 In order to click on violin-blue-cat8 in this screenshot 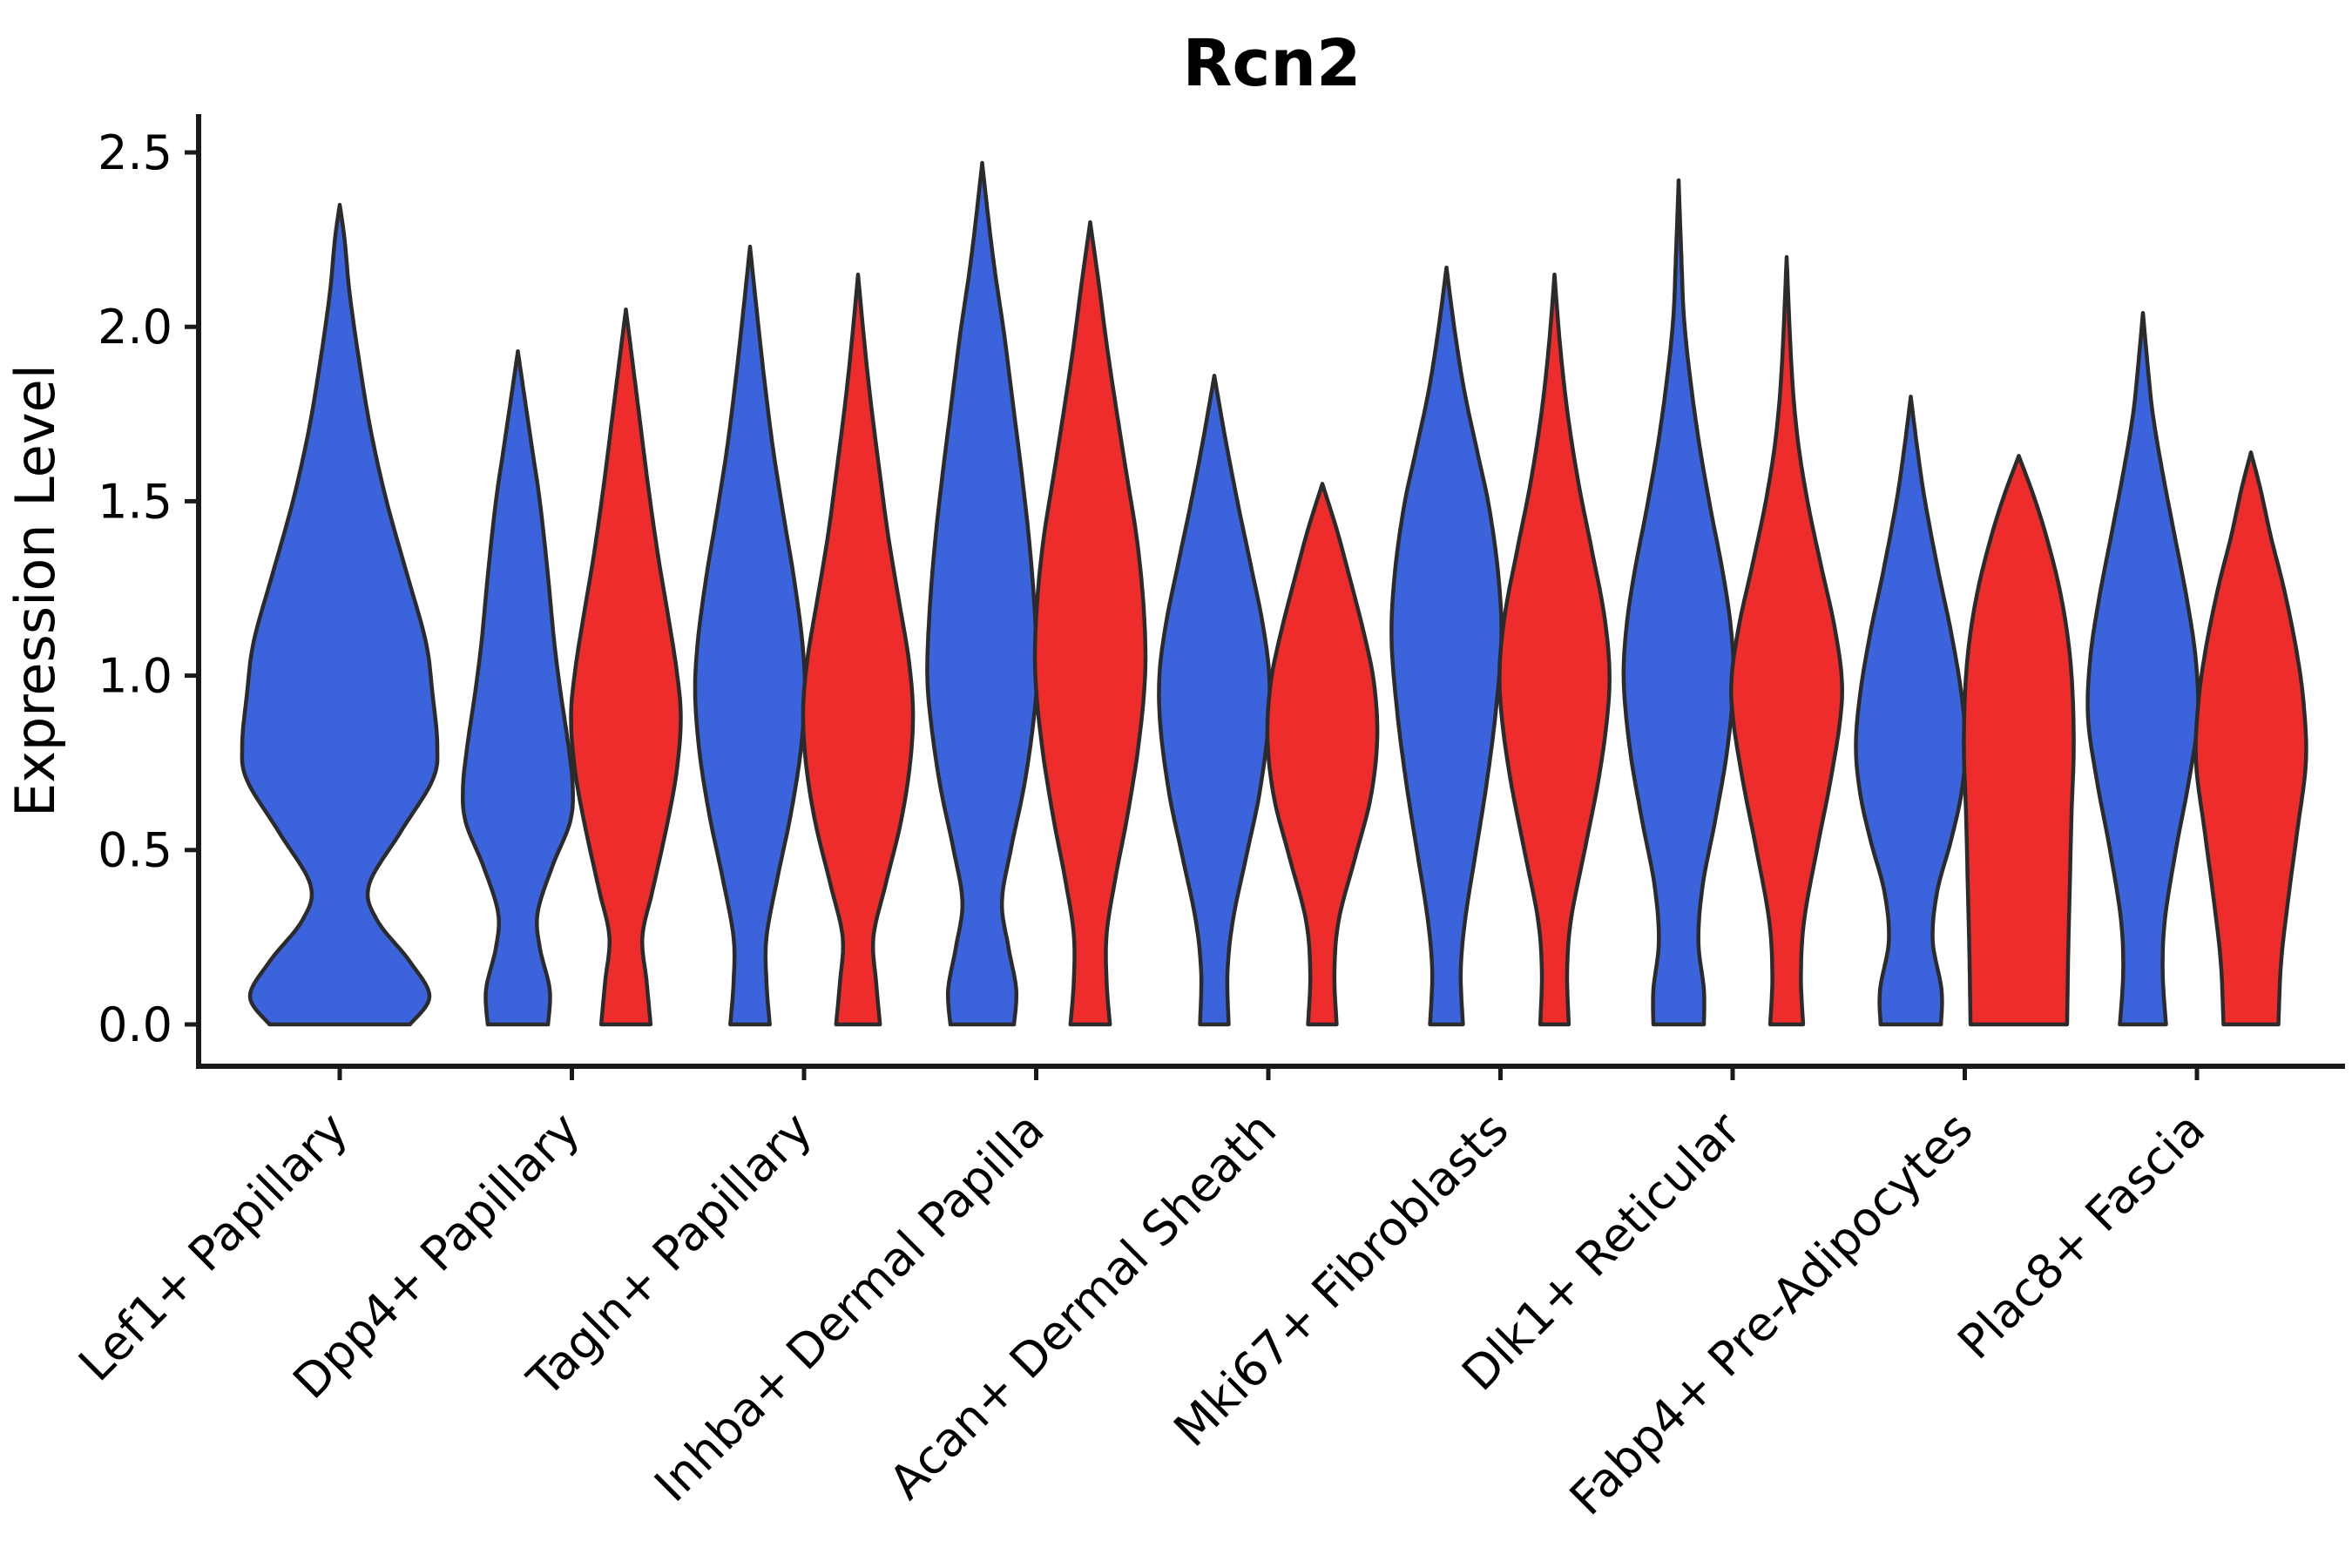, I will do `click(2142, 668)`.